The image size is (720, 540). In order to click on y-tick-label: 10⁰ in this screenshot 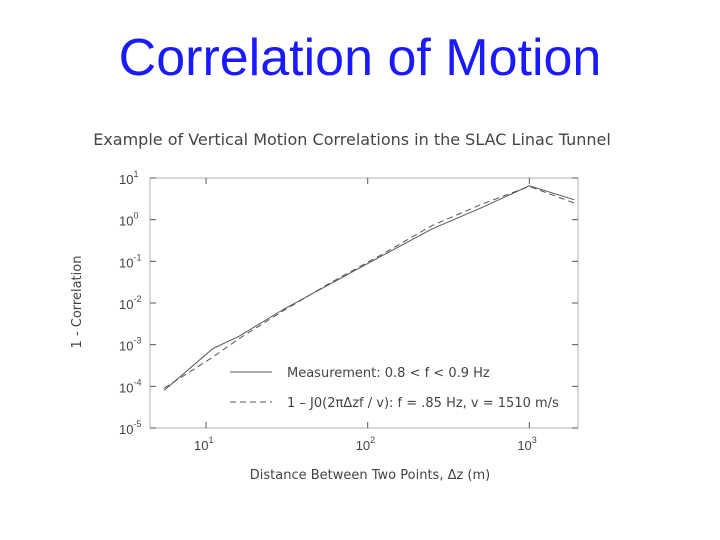, I will do `click(128, 220)`.